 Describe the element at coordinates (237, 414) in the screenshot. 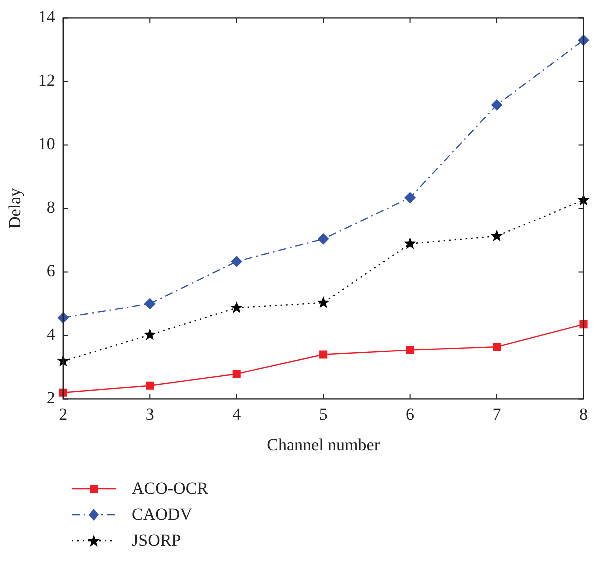

I see `x-tick-label: 4` at that location.